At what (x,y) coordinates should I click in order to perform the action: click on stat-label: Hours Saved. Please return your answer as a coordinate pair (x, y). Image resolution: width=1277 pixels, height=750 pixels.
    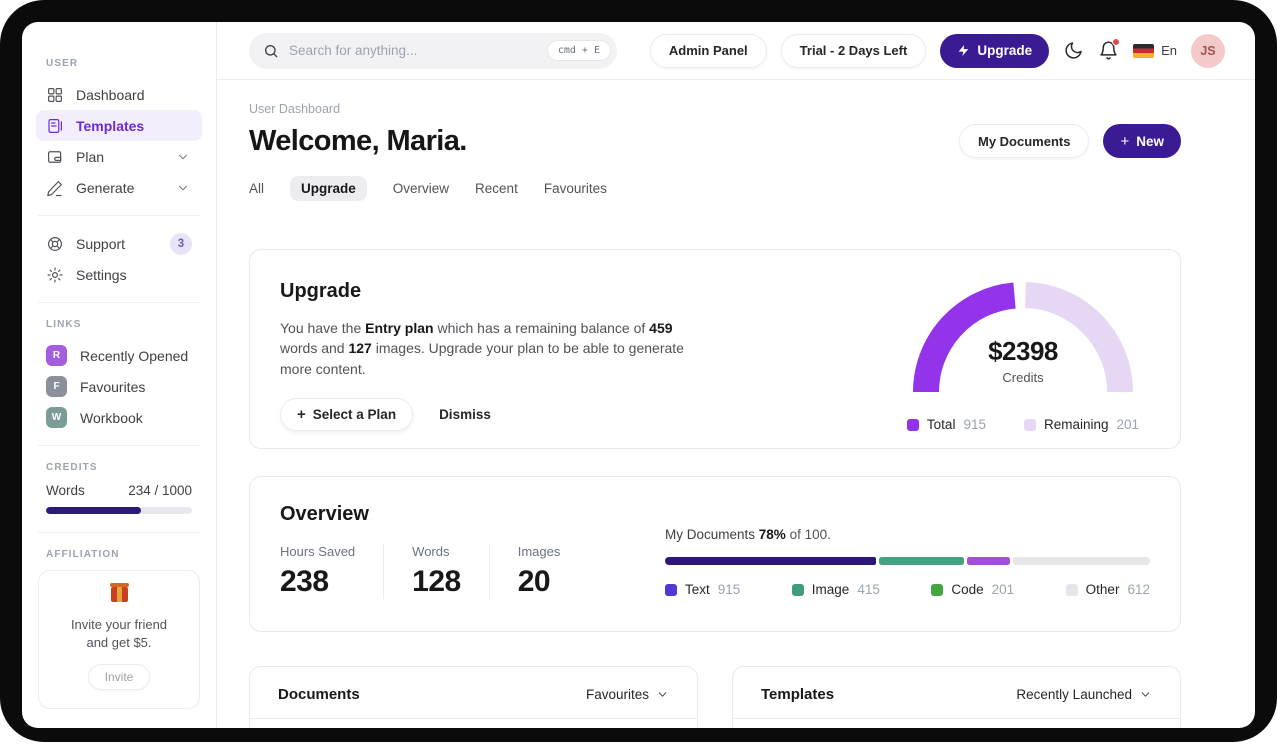
    Looking at the image, I should click on (318, 551).